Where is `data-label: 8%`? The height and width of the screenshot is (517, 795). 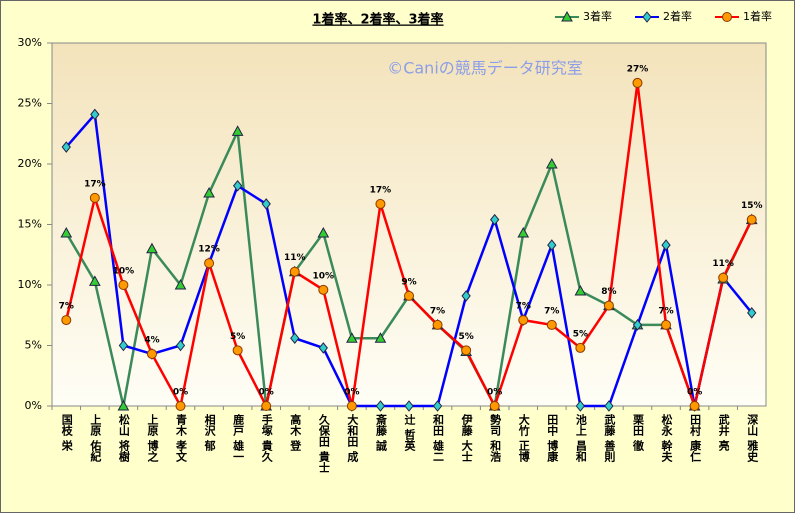
data-label: 8% is located at coordinates (608, 292).